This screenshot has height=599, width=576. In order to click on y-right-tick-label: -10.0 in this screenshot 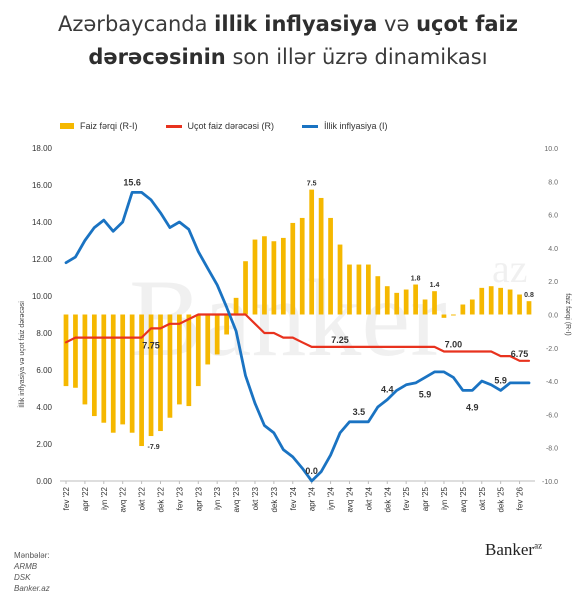, I will do `click(550, 482)`.